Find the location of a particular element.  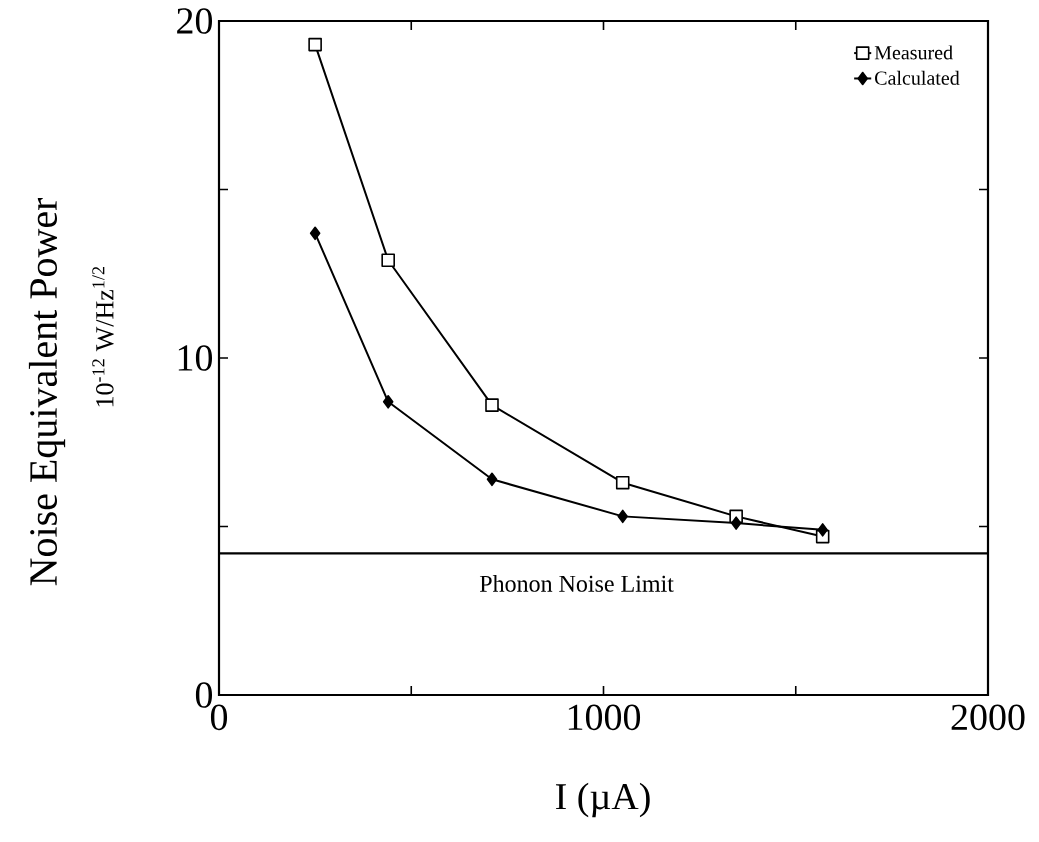

ref-line-label: Phonon Noise Limit is located at coordinates (576, 583).